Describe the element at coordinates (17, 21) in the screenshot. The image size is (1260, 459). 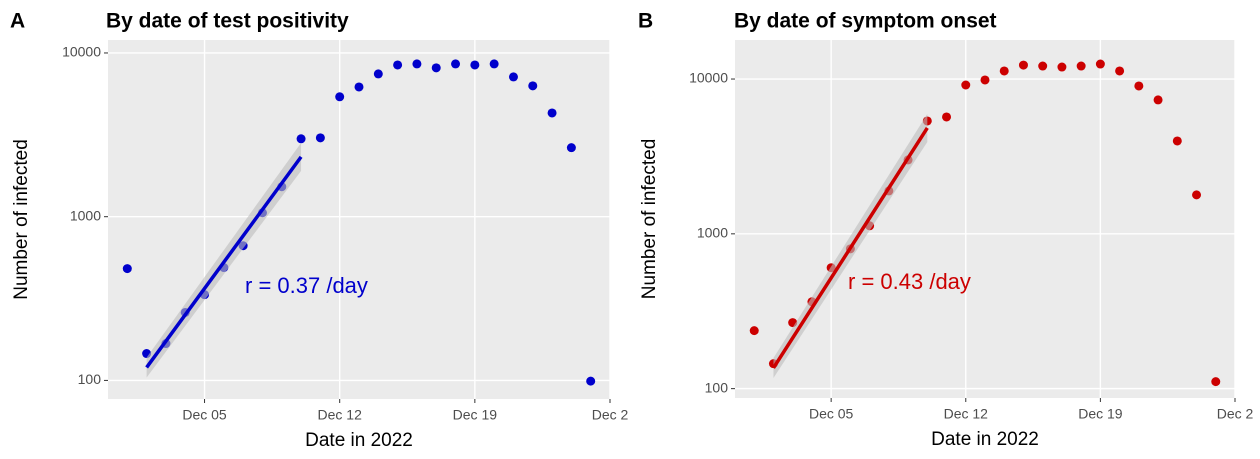
I see `panel-label: A` at that location.